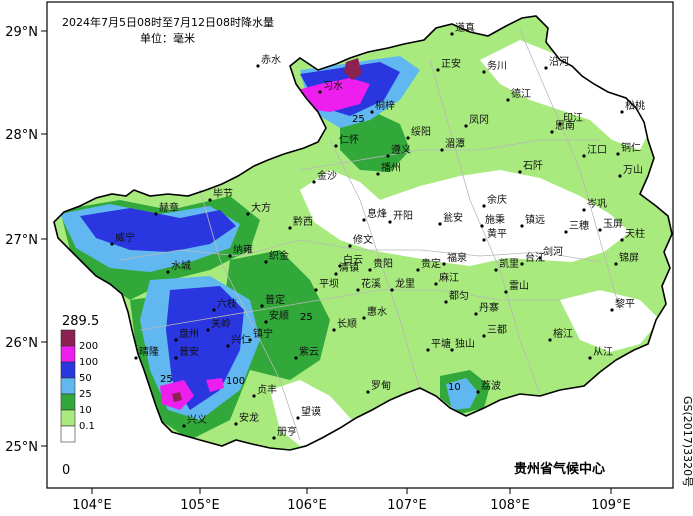 This screenshot has height=516, width=693. I want to click on city-label: 万山, so click(633, 170).